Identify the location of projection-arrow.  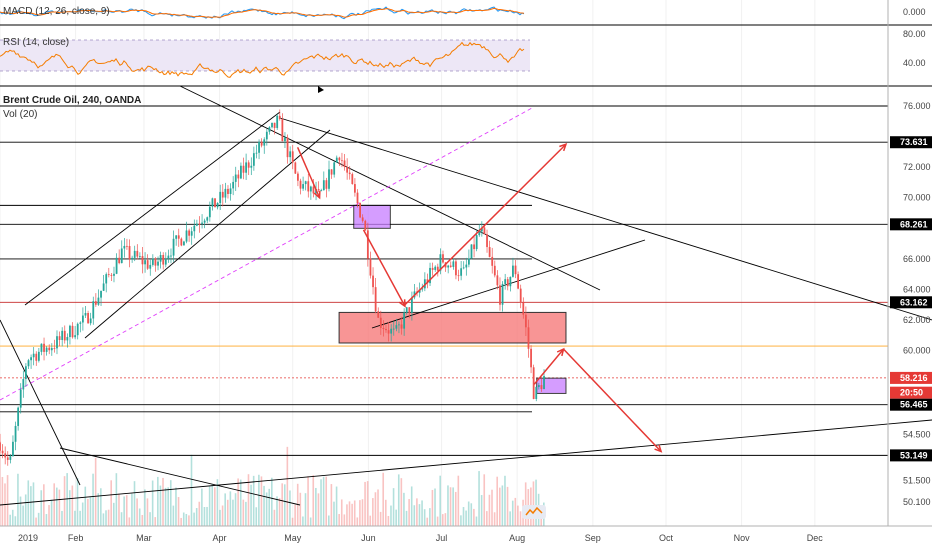
(384, 268).